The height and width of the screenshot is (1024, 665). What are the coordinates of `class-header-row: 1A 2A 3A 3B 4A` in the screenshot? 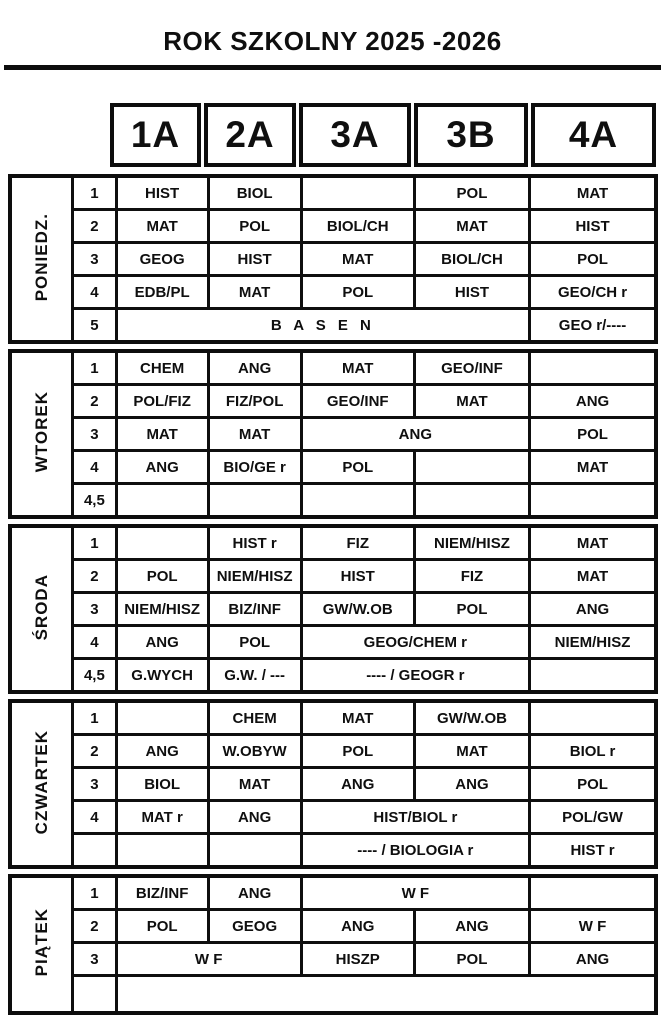 It's located at (387, 135).